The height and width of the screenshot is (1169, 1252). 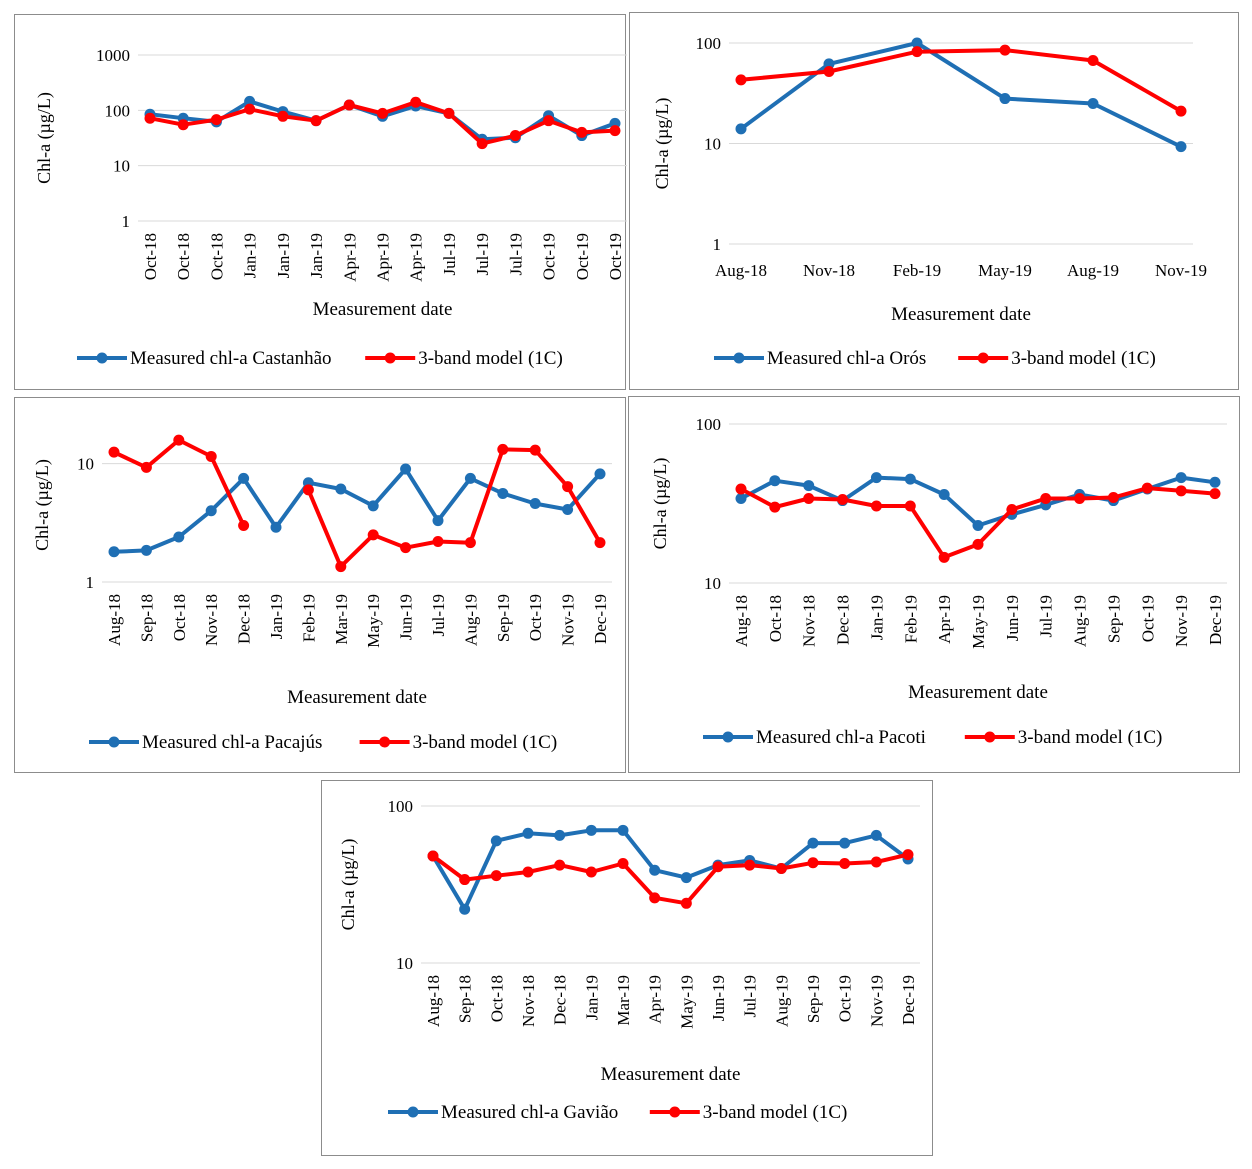 I want to click on x-tick-label: Mar-19, so click(x=623, y=1000).